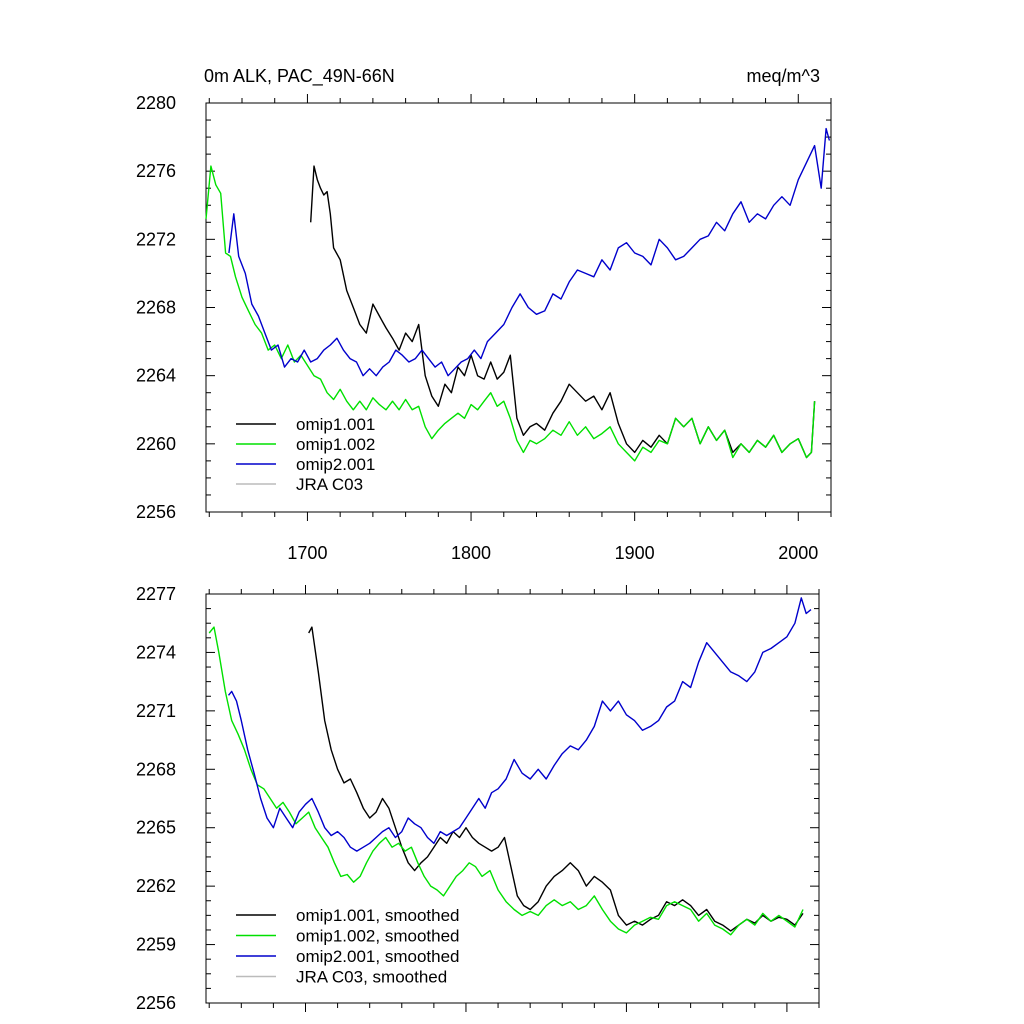  What do you see at coordinates (156, 945) in the screenshot?
I see `bottom-ytick-label: 2259` at bounding box center [156, 945].